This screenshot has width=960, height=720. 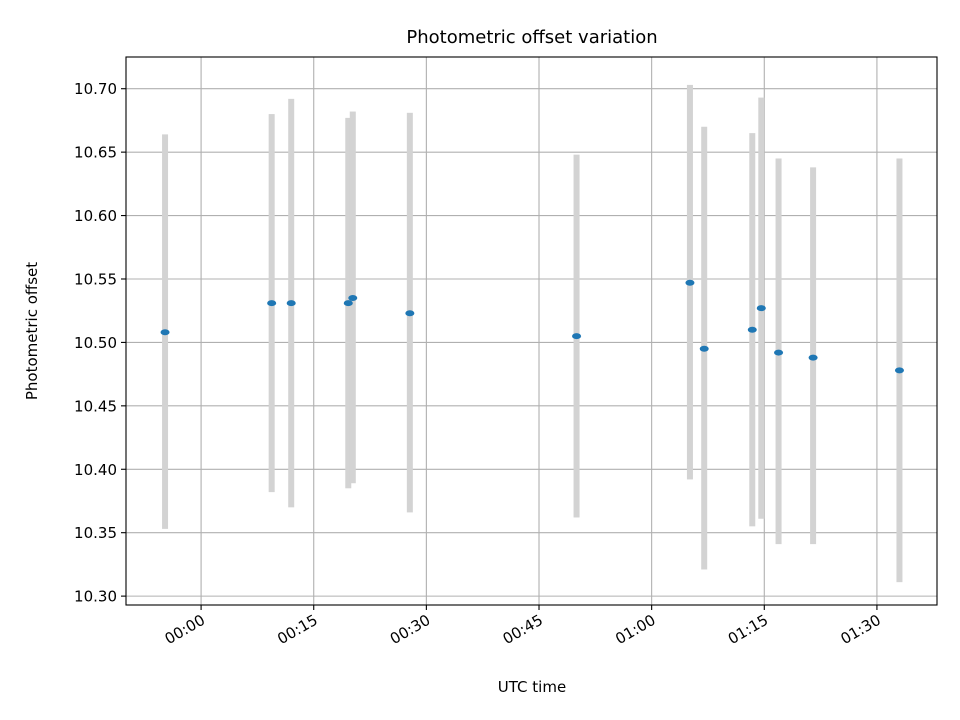 What do you see at coordinates (95, 279) in the screenshot?
I see `y-tick-label: 10.55` at bounding box center [95, 279].